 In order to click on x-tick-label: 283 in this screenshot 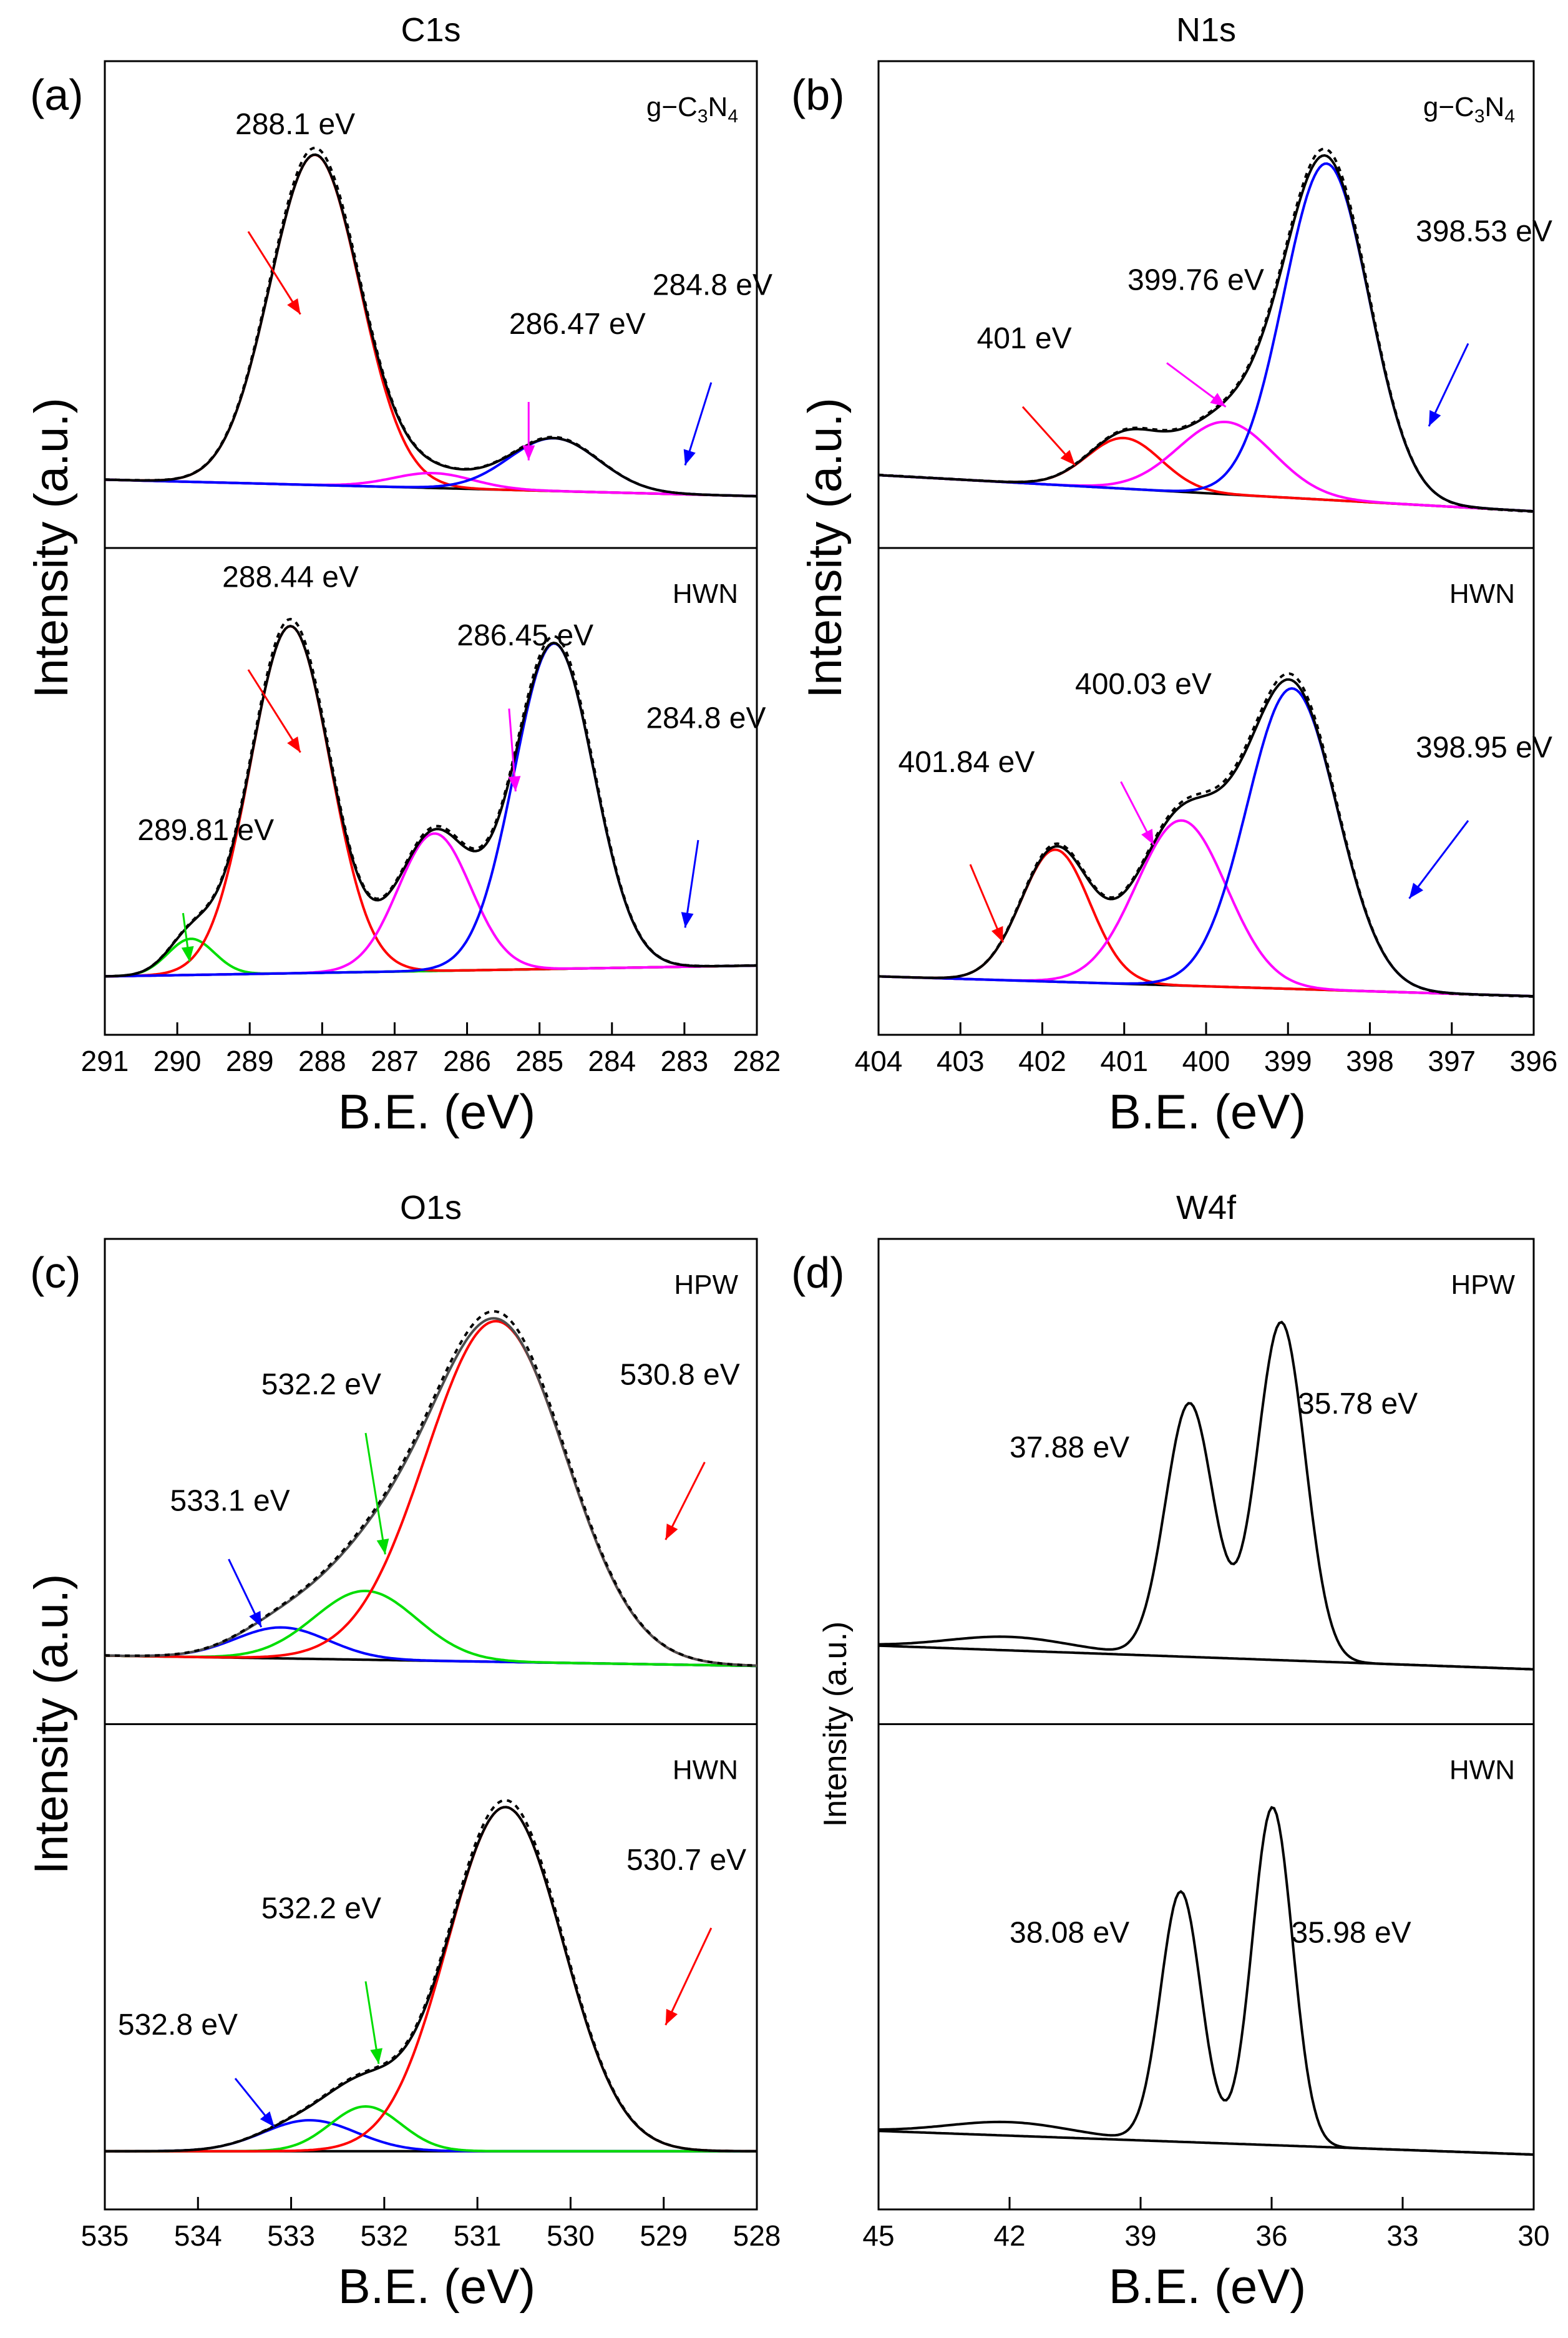, I will do `click(685, 1061)`.